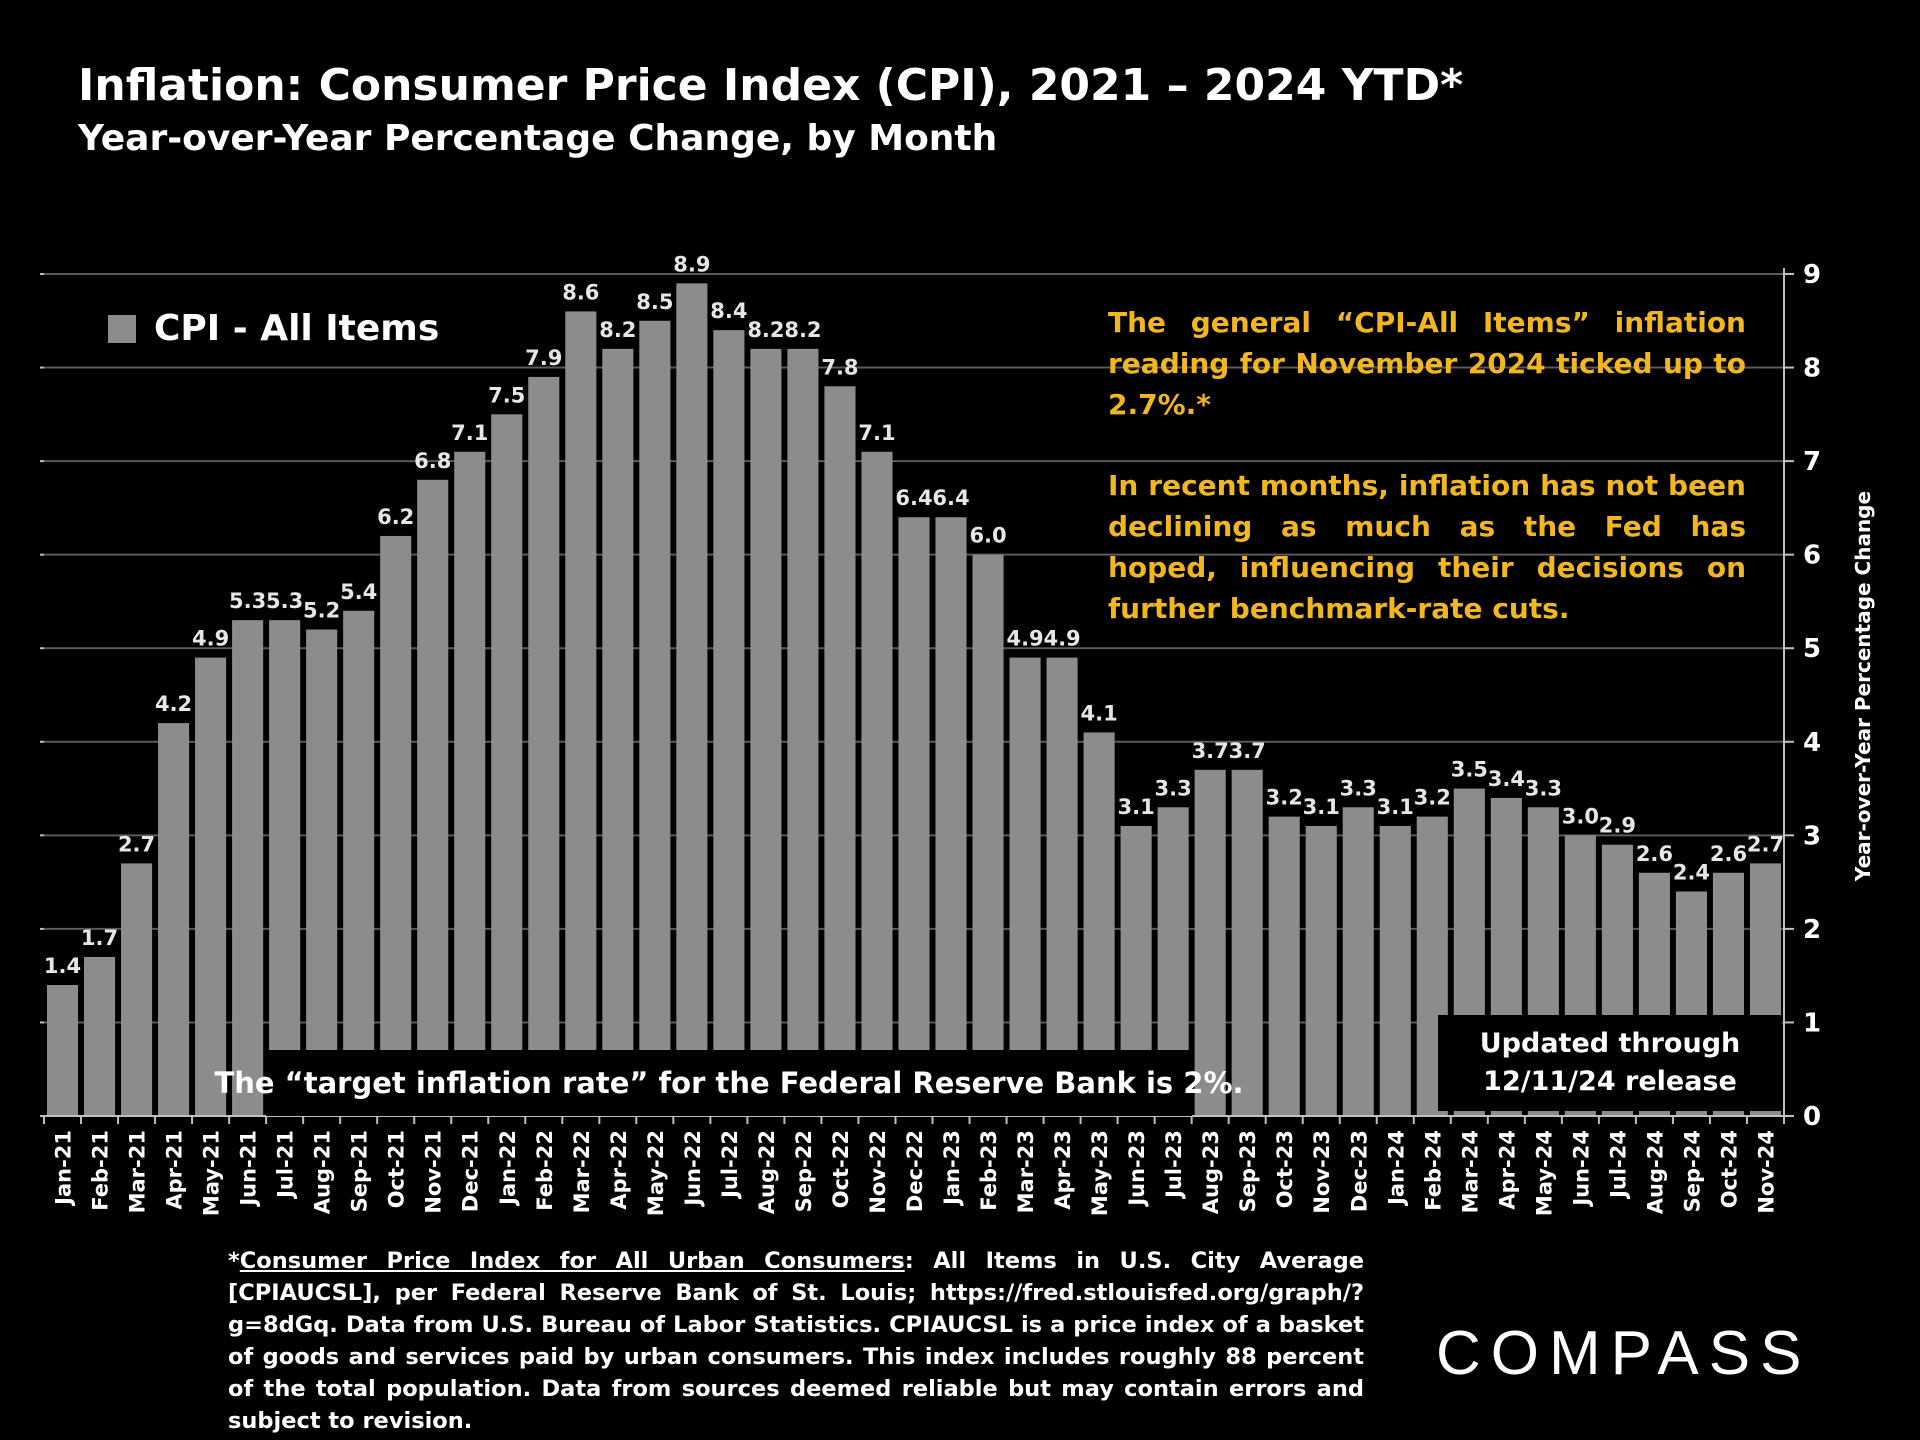  Describe the element at coordinates (915, 1171) in the screenshot. I see `x-tick-label: Dec-22` at that location.